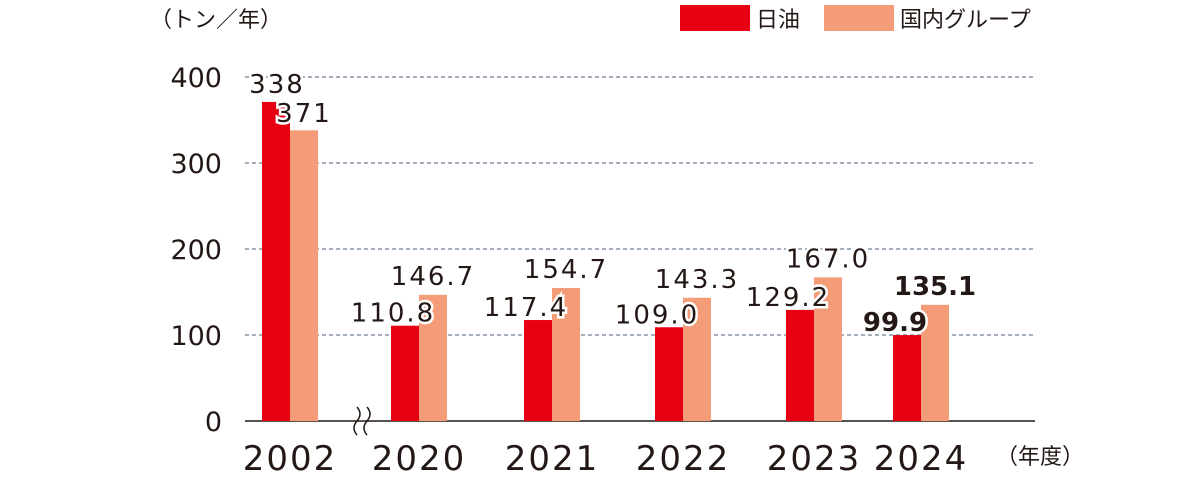 The width and height of the screenshot is (1199, 481). Describe the element at coordinates (1040, 457) in the screenshot. I see `x-axis-suffix-label: （年度）` at that location.